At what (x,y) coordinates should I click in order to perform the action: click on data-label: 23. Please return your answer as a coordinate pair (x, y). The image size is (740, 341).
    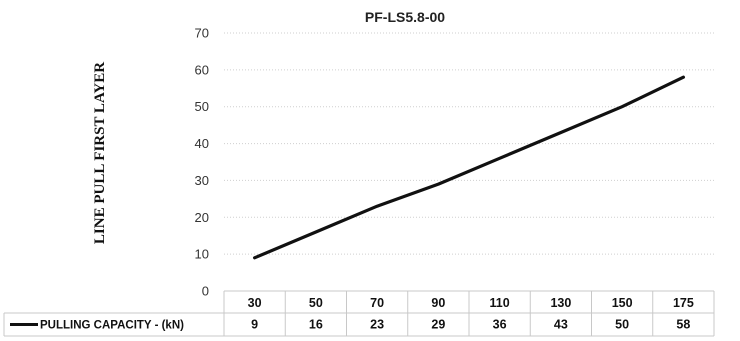
    Looking at the image, I should click on (377, 325).